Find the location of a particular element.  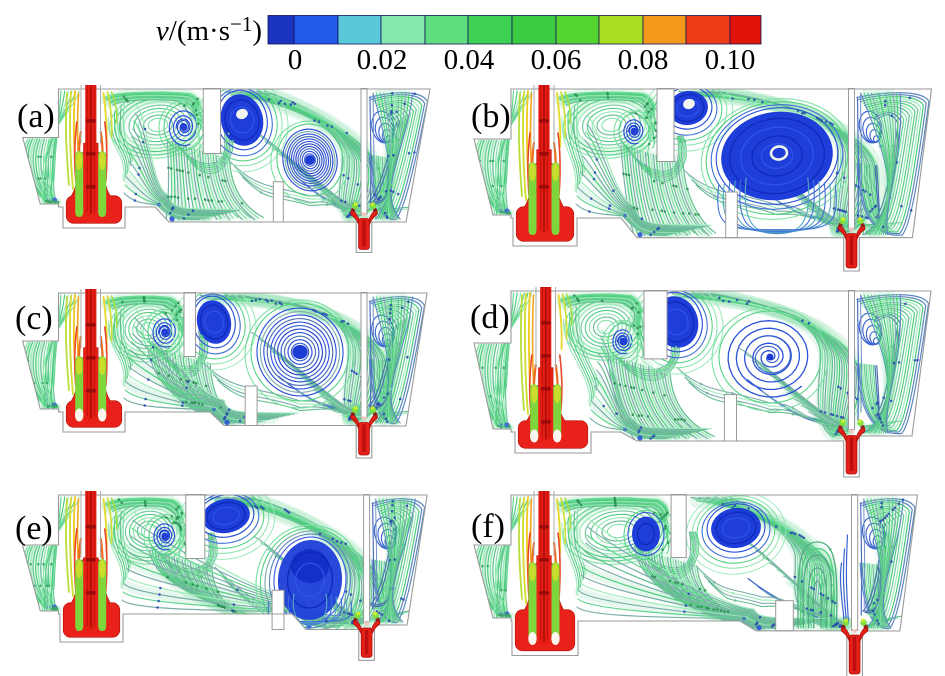

svg-text: (a) is located at coordinates (36, 116).